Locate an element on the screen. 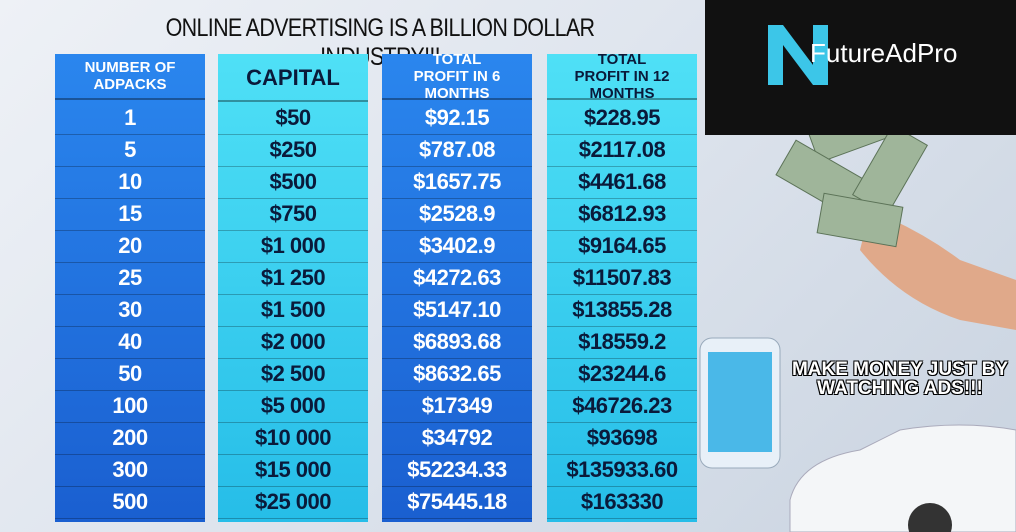 The image size is (1016, 532). cell: 30 is located at coordinates (130, 310).